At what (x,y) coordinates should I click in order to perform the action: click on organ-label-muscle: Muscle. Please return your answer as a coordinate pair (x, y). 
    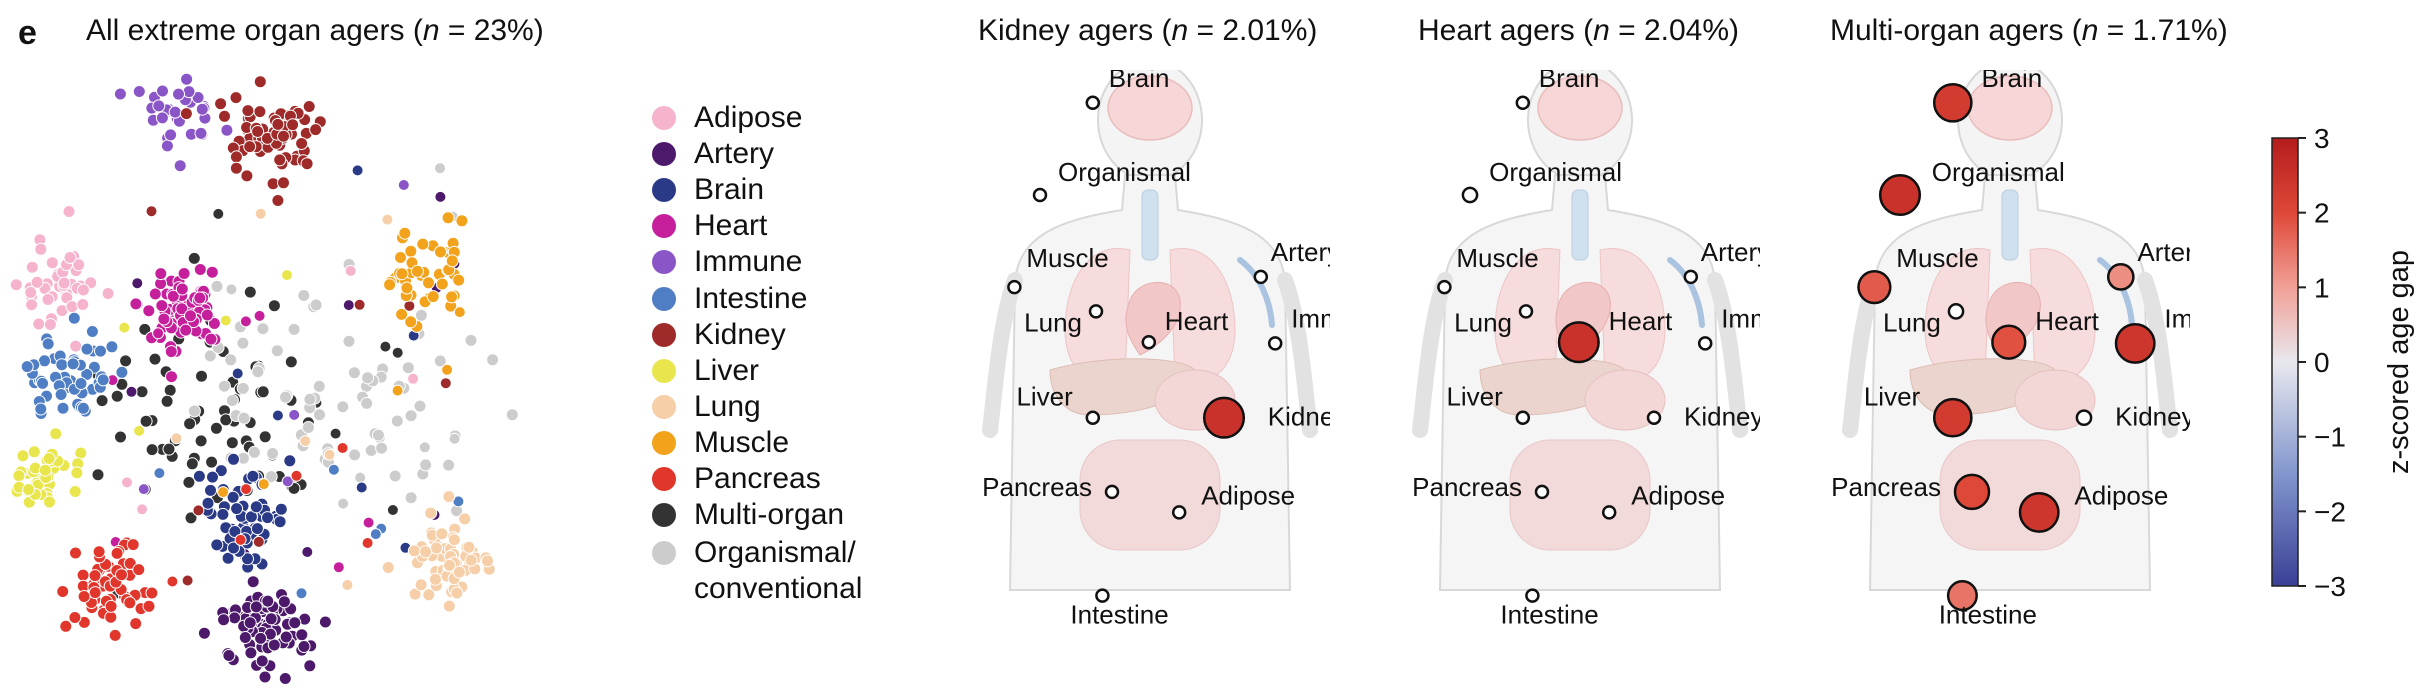
    Looking at the image, I should click on (1937, 258).